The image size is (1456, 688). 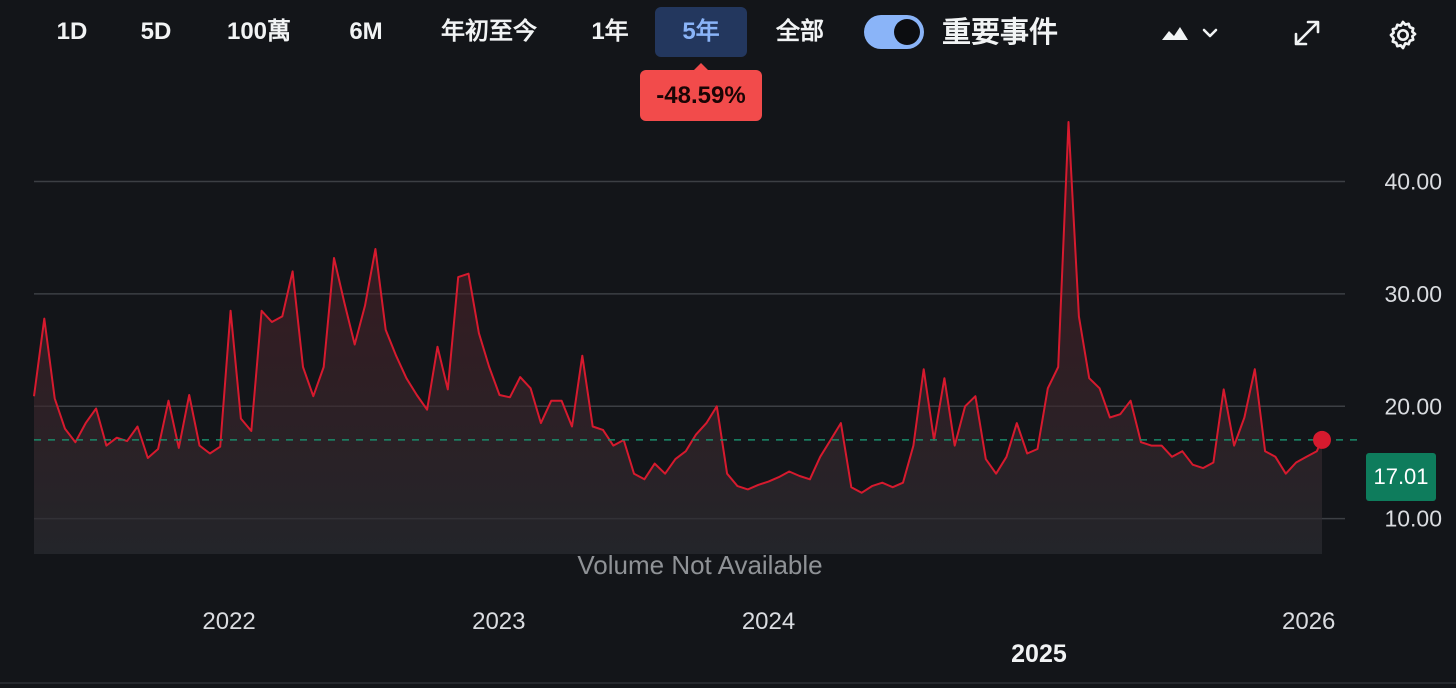 What do you see at coordinates (701, 92) in the screenshot?
I see `change-percent-badge: -48.59%` at bounding box center [701, 92].